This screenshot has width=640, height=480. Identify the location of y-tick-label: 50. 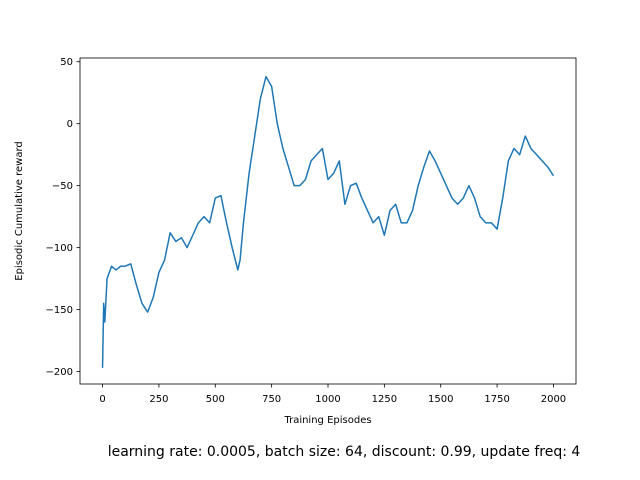
(66, 62).